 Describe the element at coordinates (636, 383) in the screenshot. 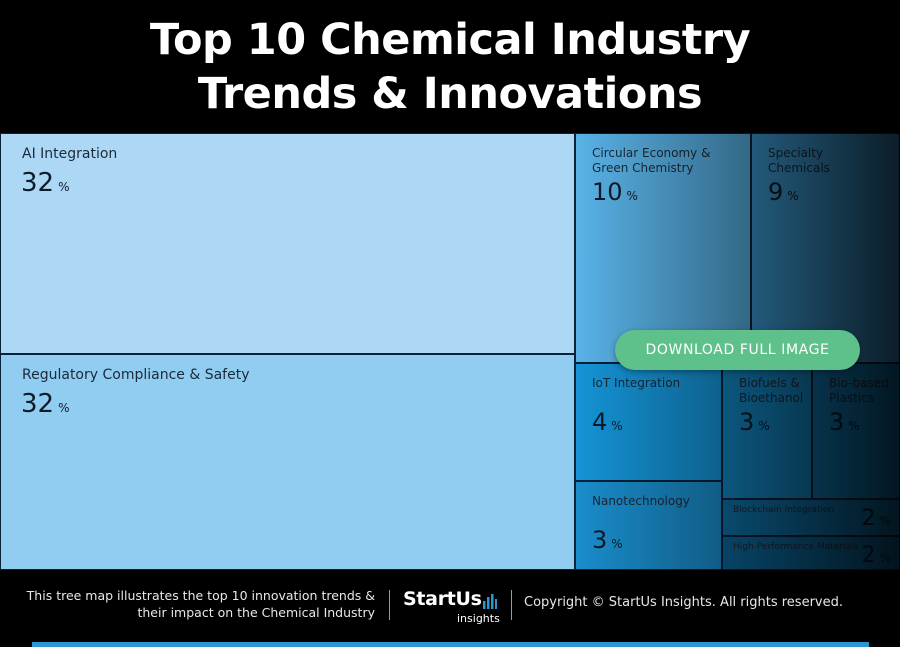

I see `tile-label: IoT Integration` at that location.